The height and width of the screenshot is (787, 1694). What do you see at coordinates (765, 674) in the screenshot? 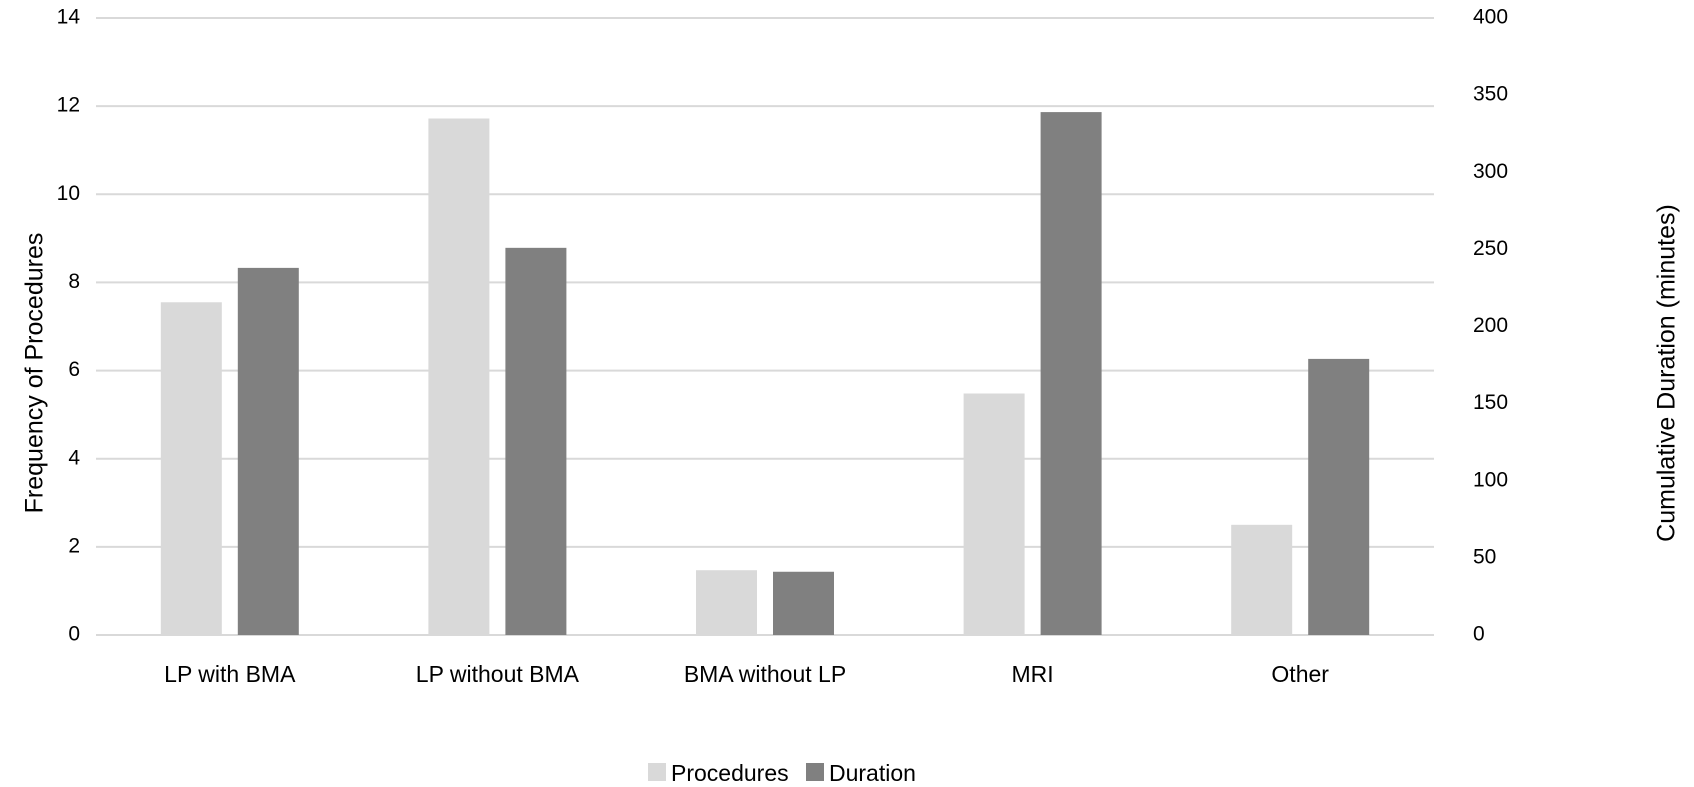
I see `category-label: BMA without LP` at bounding box center [765, 674].